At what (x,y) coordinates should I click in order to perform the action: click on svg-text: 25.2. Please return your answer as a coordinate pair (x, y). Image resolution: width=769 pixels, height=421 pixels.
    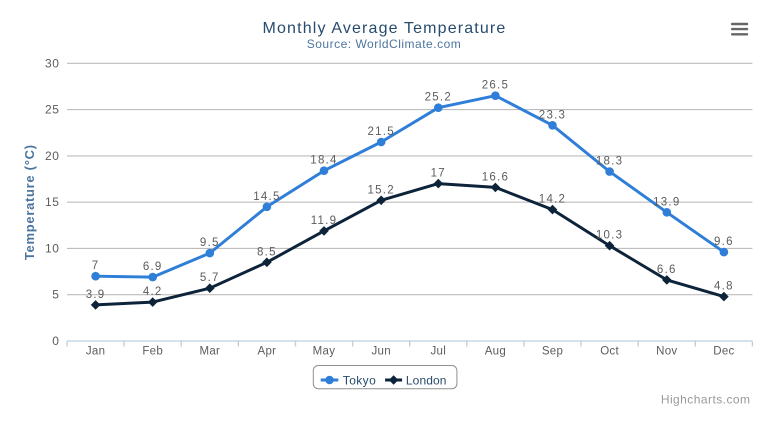
    Looking at the image, I should click on (438, 98).